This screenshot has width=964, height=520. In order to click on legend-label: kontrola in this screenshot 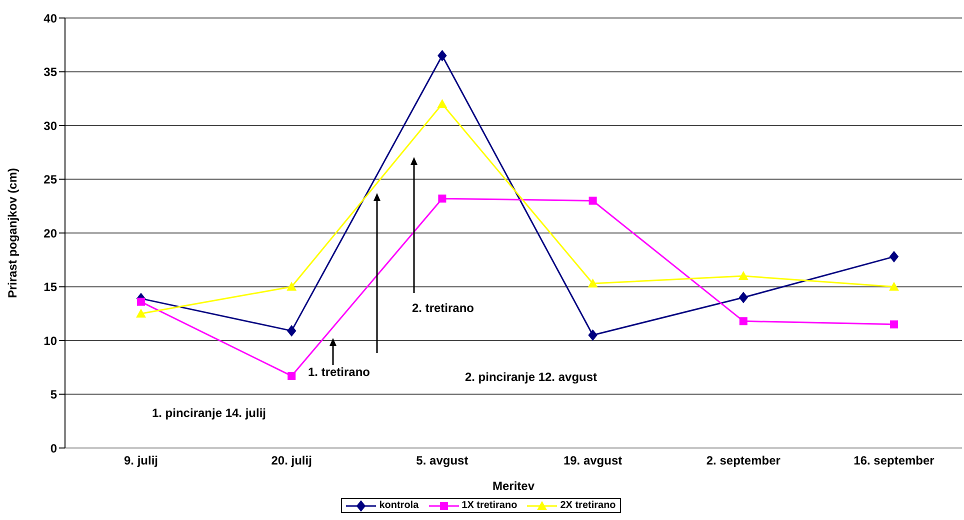, I will do `click(398, 505)`.